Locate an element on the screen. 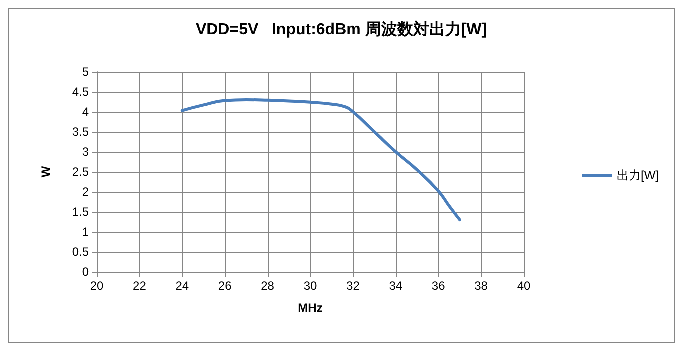 Image resolution: width=683 pixels, height=351 pixels. legend-label: 出力[W] is located at coordinates (638, 175).